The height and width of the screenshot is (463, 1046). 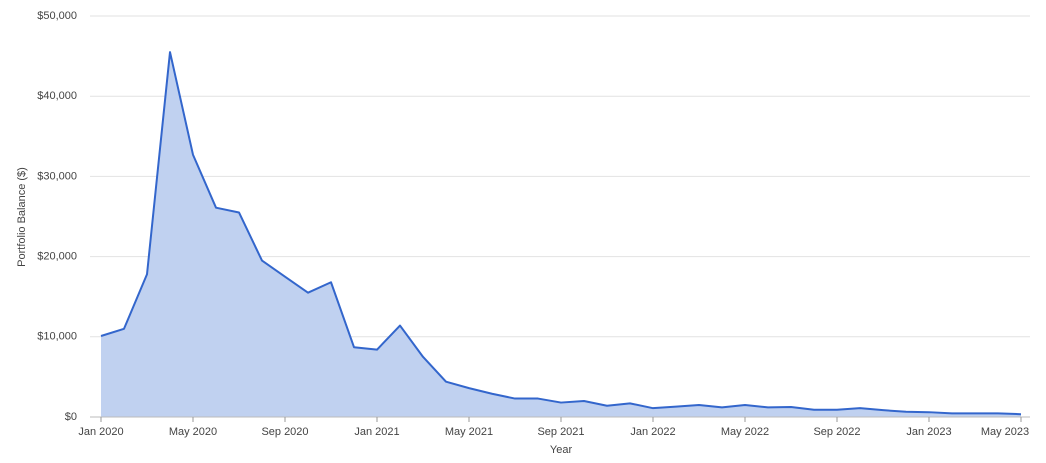 What do you see at coordinates (193, 432) in the screenshot?
I see `x-tick-label: May 2020` at bounding box center [193, 432].